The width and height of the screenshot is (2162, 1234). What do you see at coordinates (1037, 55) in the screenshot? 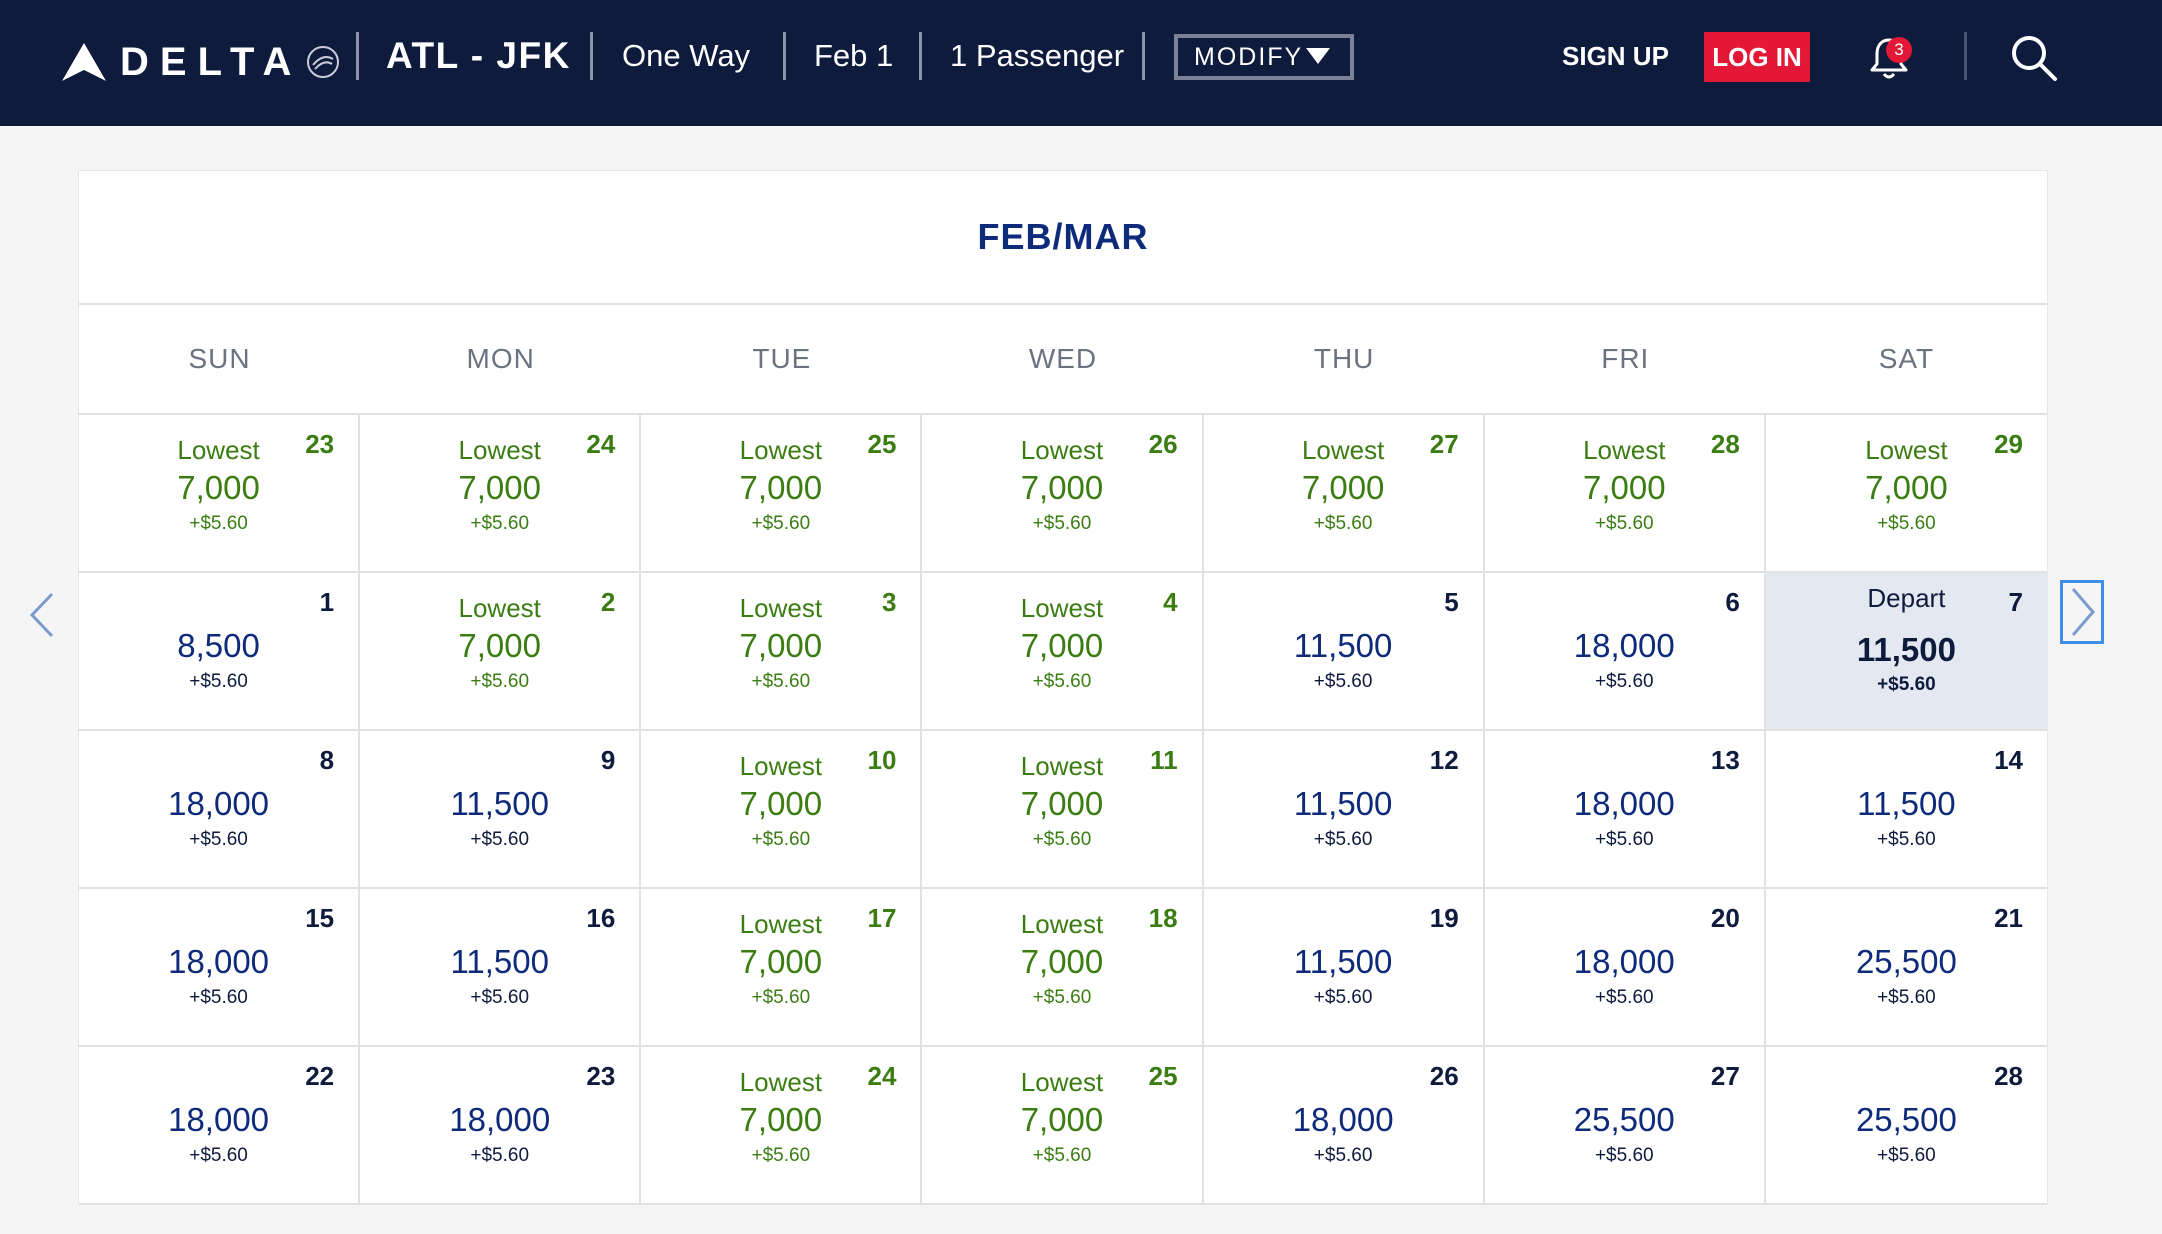
I see `passenger-count: 1 Passenger` at bounding box center [1037, 55].